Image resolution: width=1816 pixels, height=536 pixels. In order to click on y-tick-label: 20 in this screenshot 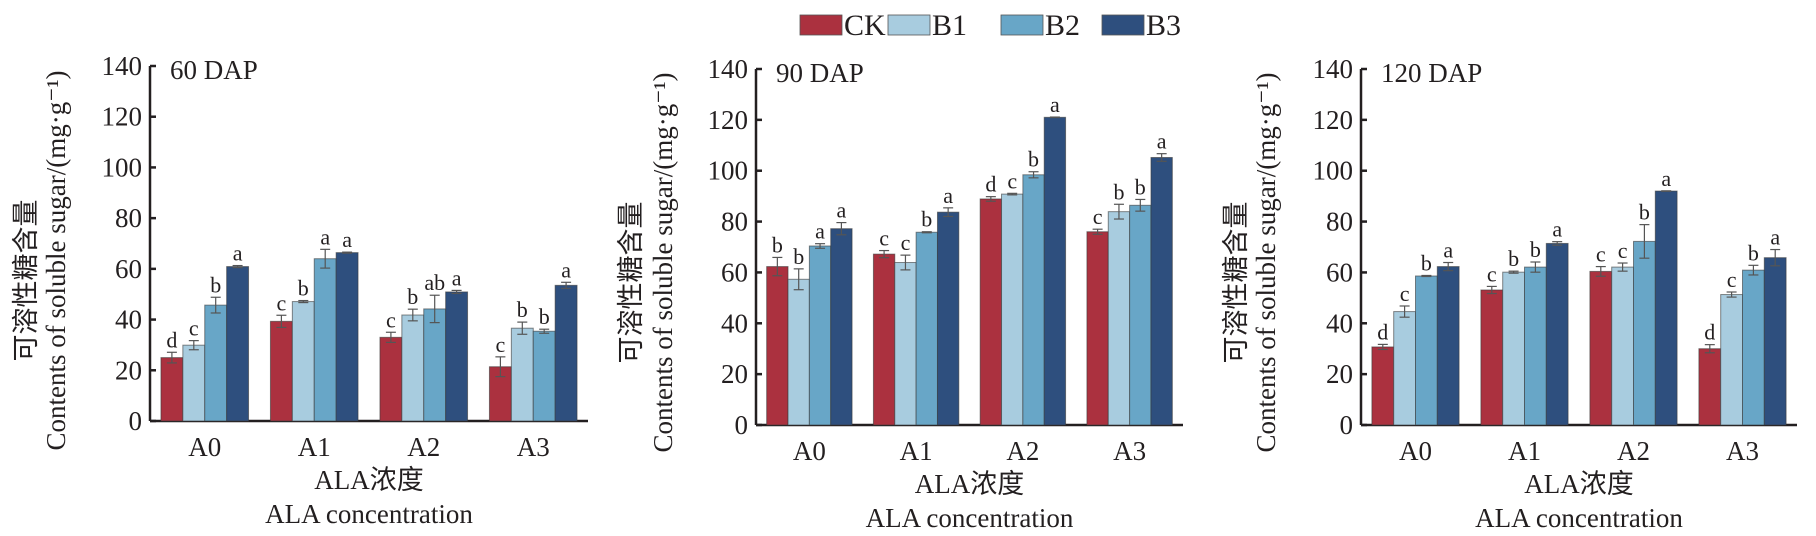, I will do `click(1339, 374)`.